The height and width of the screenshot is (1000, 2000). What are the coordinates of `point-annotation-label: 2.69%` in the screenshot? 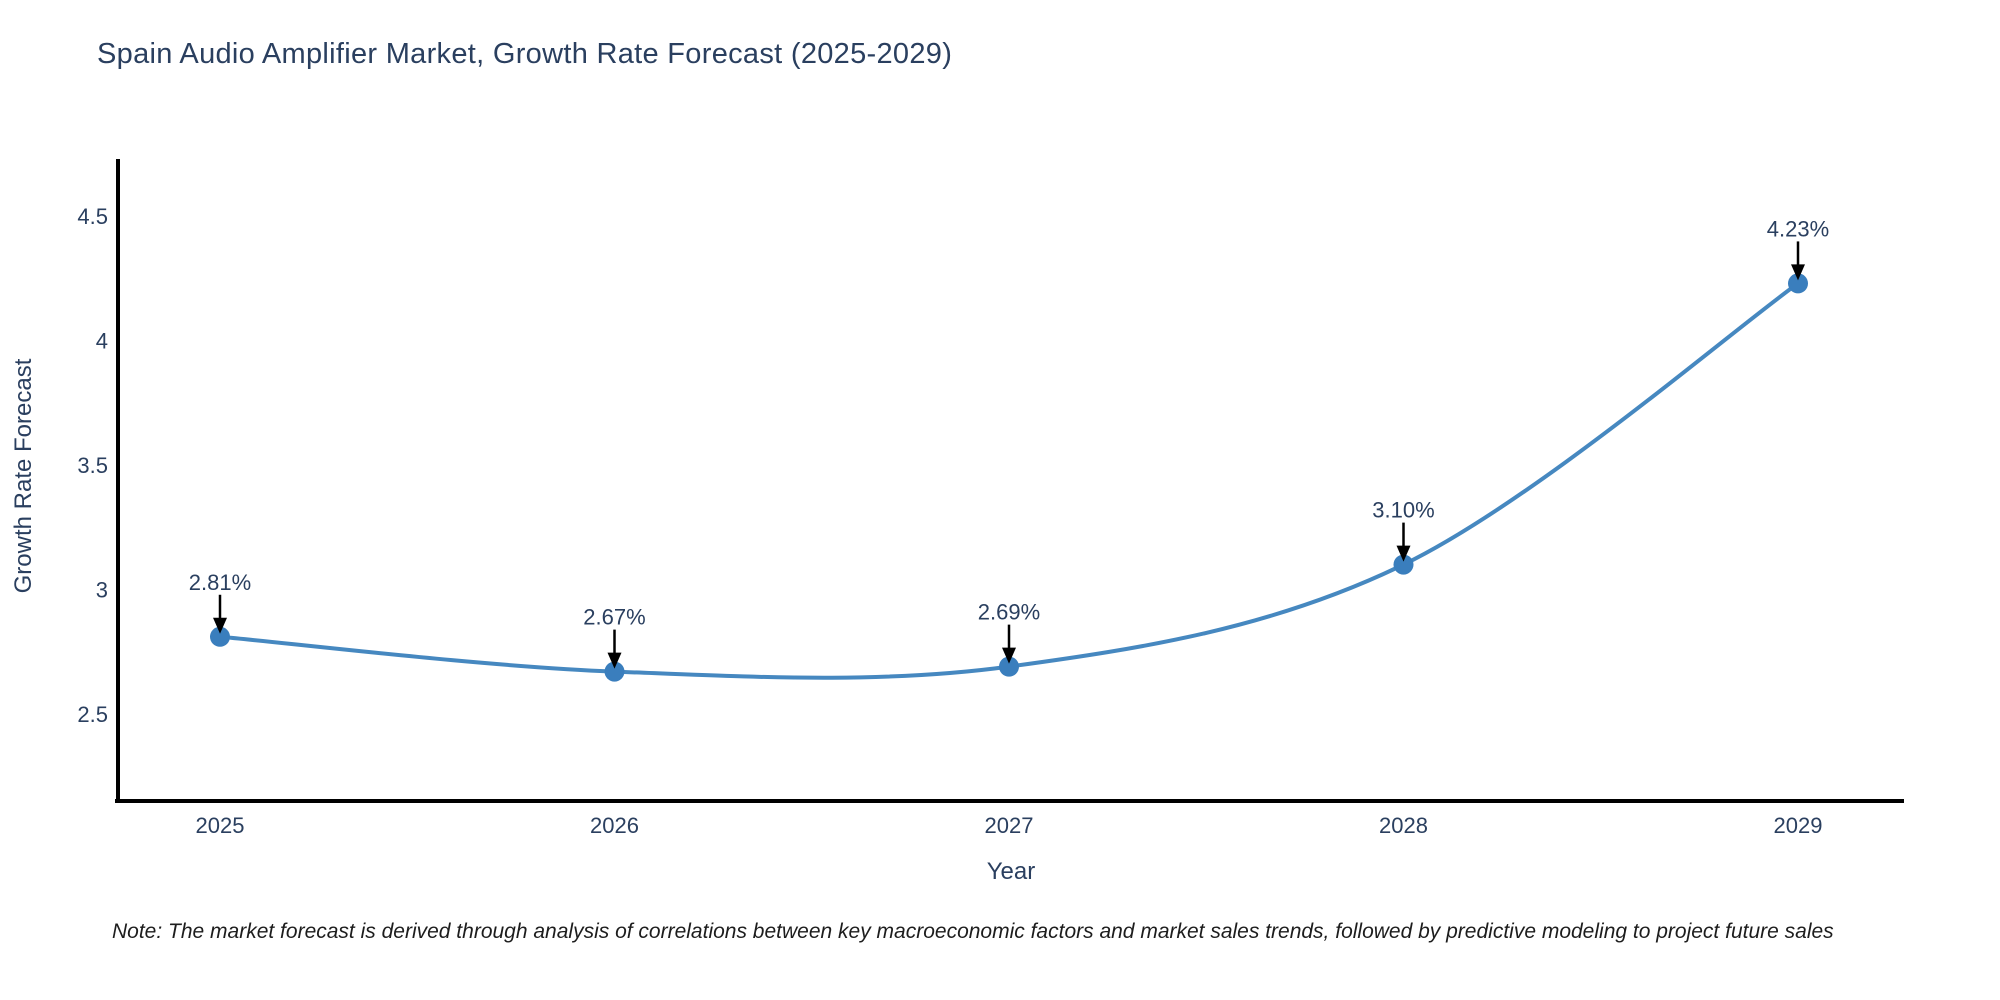 It's located at (1009, 612).